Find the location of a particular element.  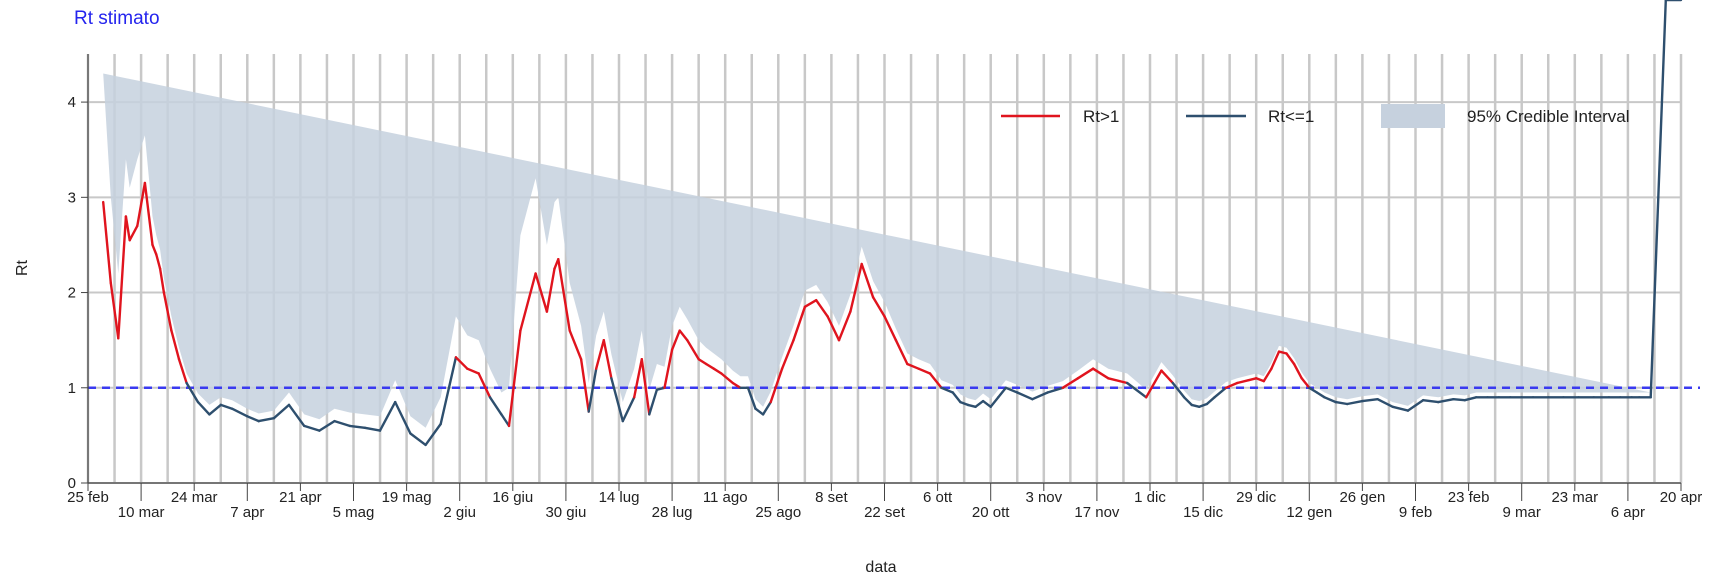

y-tick-label: 3 is located at coordinates (72, 197).